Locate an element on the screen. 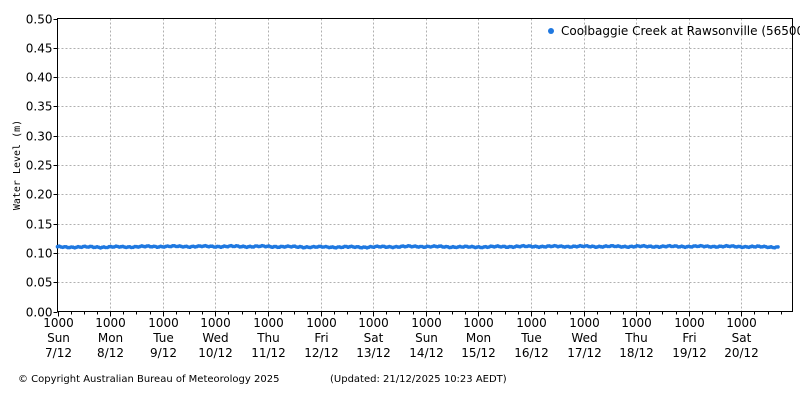  y-tick-label: 0.40 is located at coordinates (39, 78).